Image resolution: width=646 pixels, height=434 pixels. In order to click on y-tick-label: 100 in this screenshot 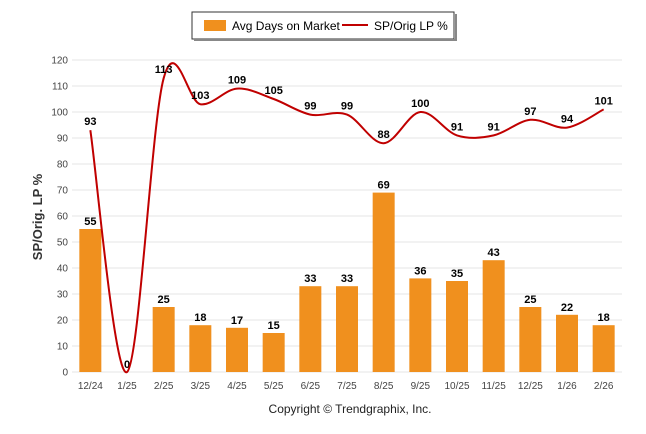, I will do `click(59, 113)`.